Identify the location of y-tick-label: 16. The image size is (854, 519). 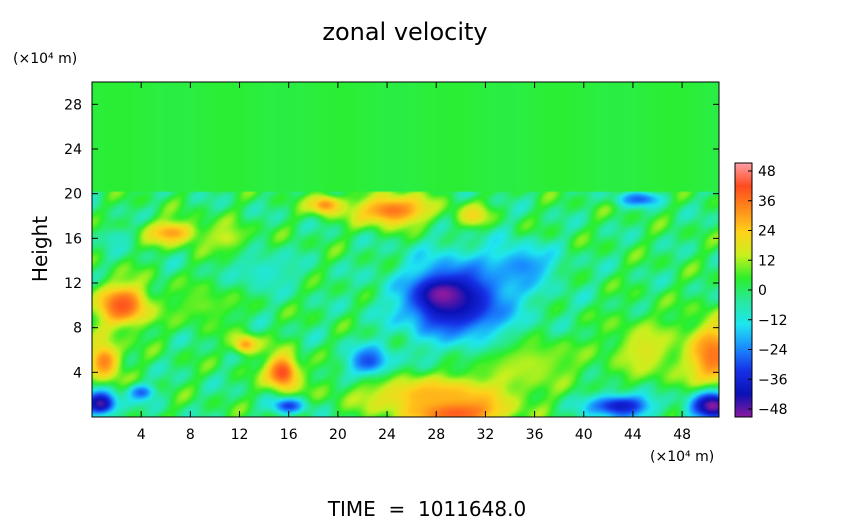
(73, 239).